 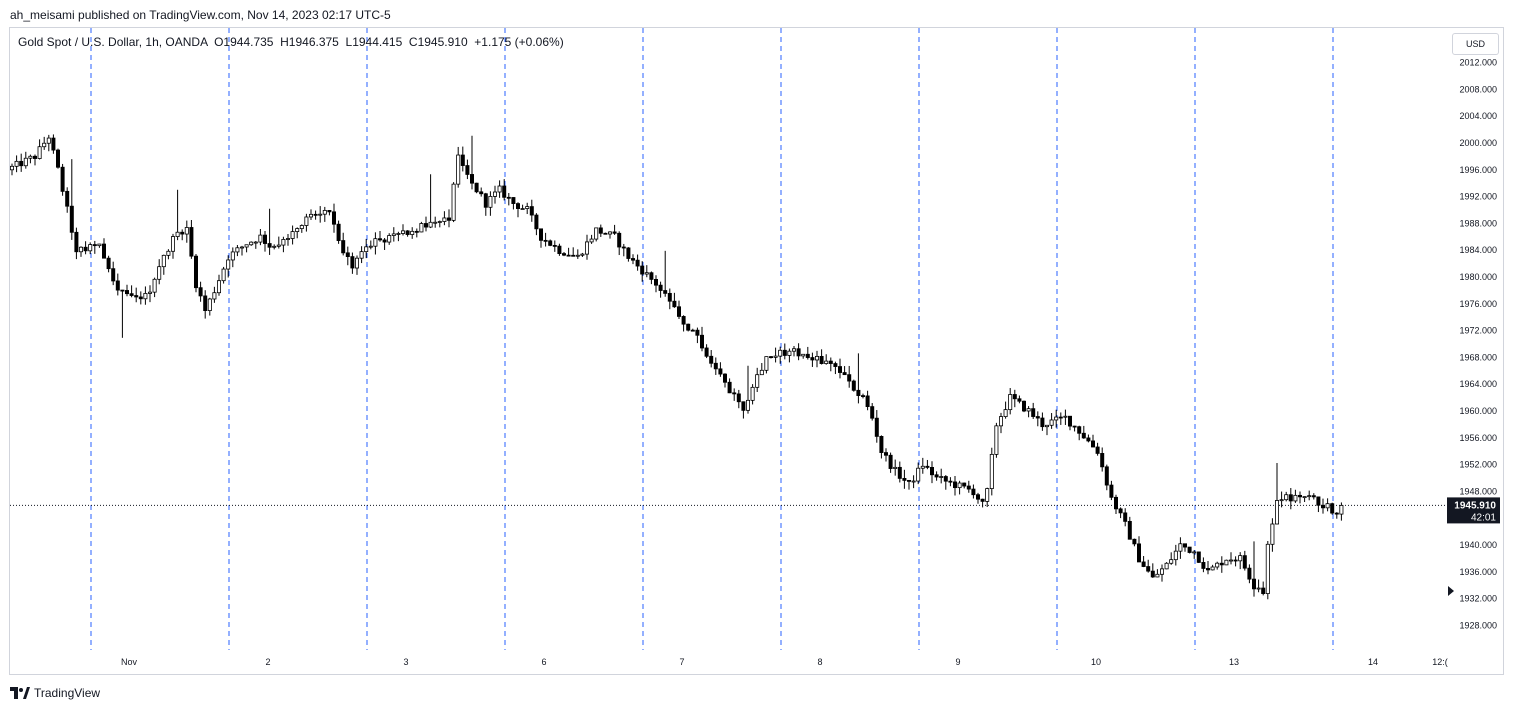 I want to click on scroll-to-realtime-arrow-icon, so click(x=1451, y=591).